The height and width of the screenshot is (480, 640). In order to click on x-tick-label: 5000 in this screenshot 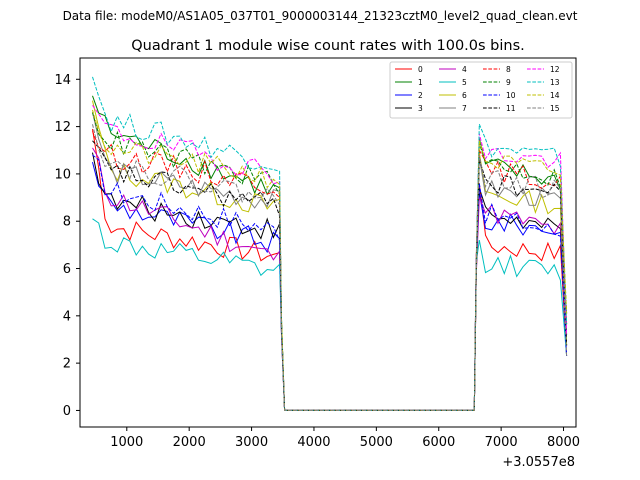, I will do `click(376, 442)`.